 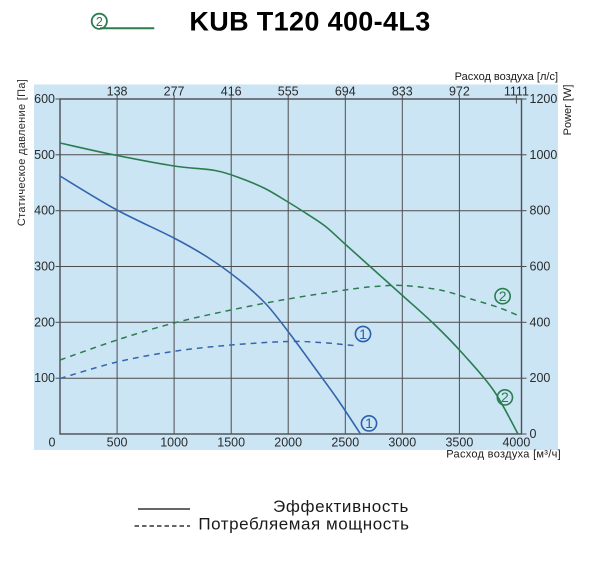 What do you see at coordinates (506, 77) in the screenshot?
I see `svg-text: Расход воздуха [л/с]` at bounding box center [506, 77].